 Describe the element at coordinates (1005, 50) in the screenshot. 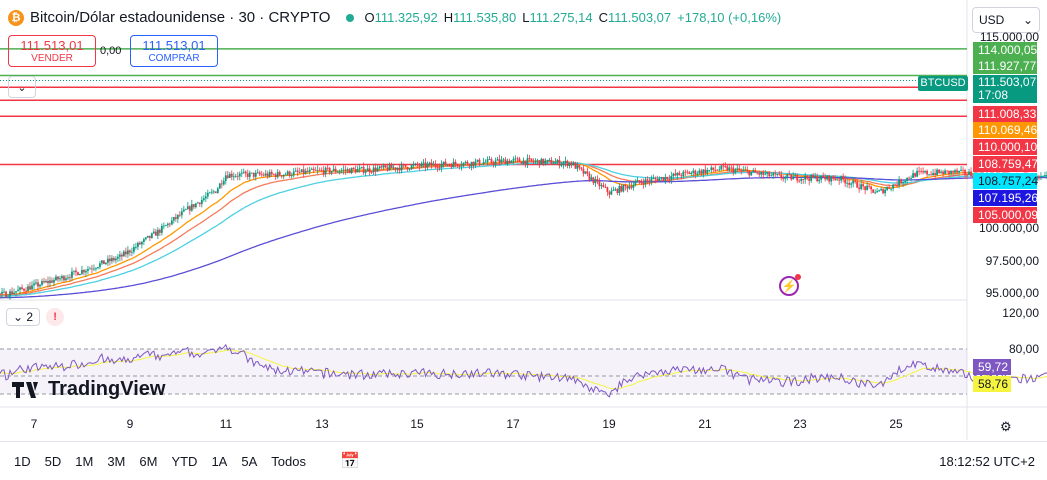

I see `level-tag: 114.000,05` at that location.